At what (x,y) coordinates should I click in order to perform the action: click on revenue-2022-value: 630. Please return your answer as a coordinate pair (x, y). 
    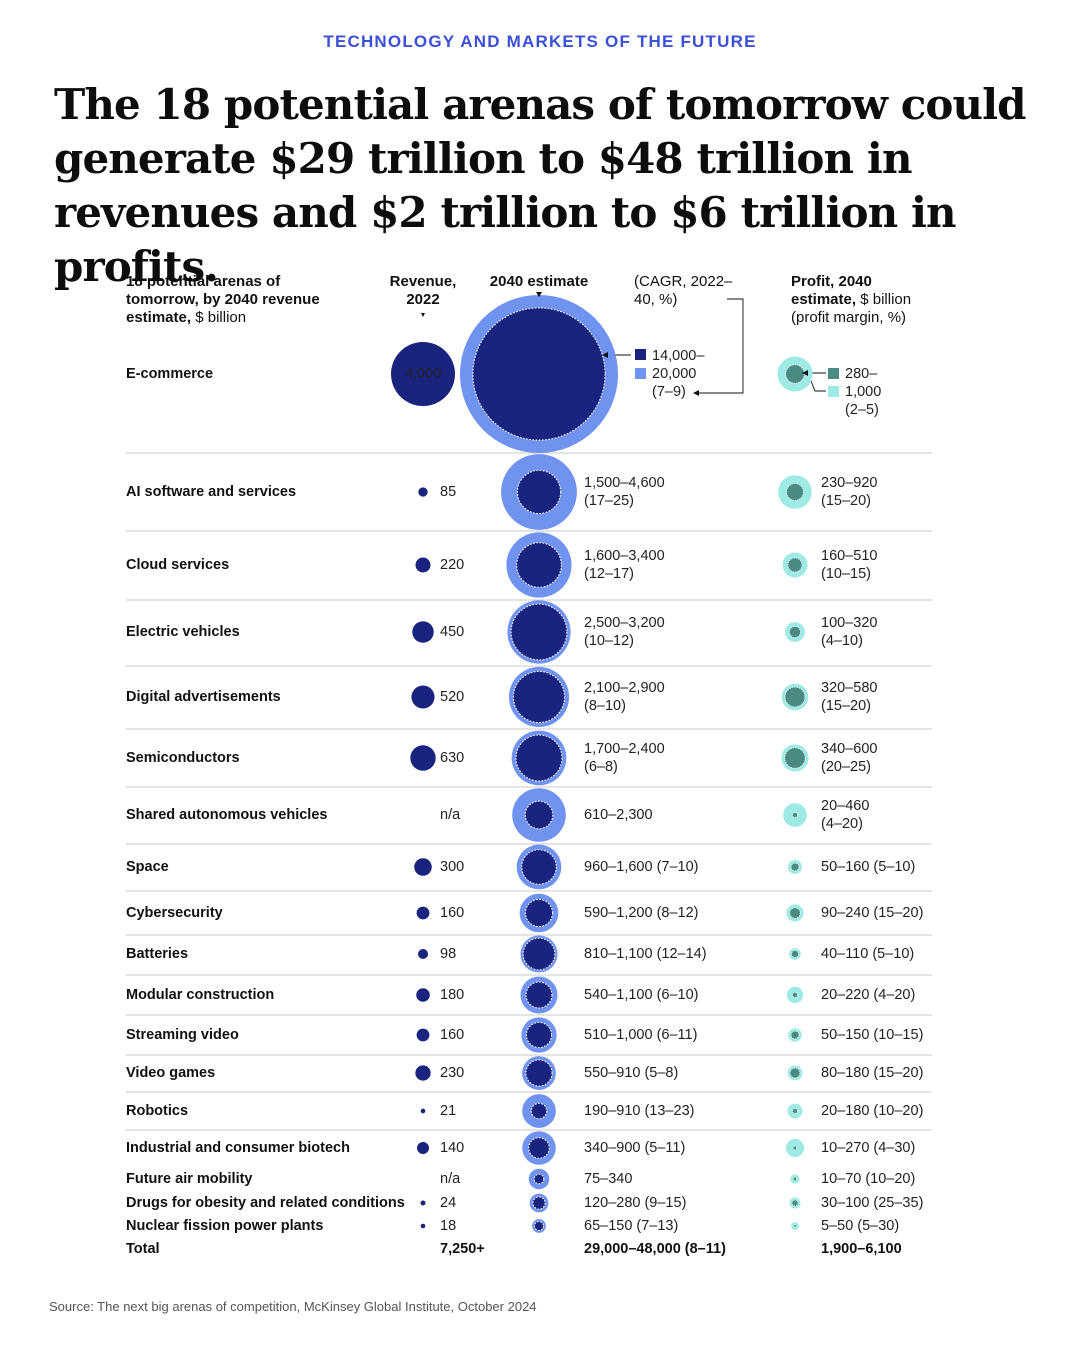
    Looking at the image, I should click on (452, 758).